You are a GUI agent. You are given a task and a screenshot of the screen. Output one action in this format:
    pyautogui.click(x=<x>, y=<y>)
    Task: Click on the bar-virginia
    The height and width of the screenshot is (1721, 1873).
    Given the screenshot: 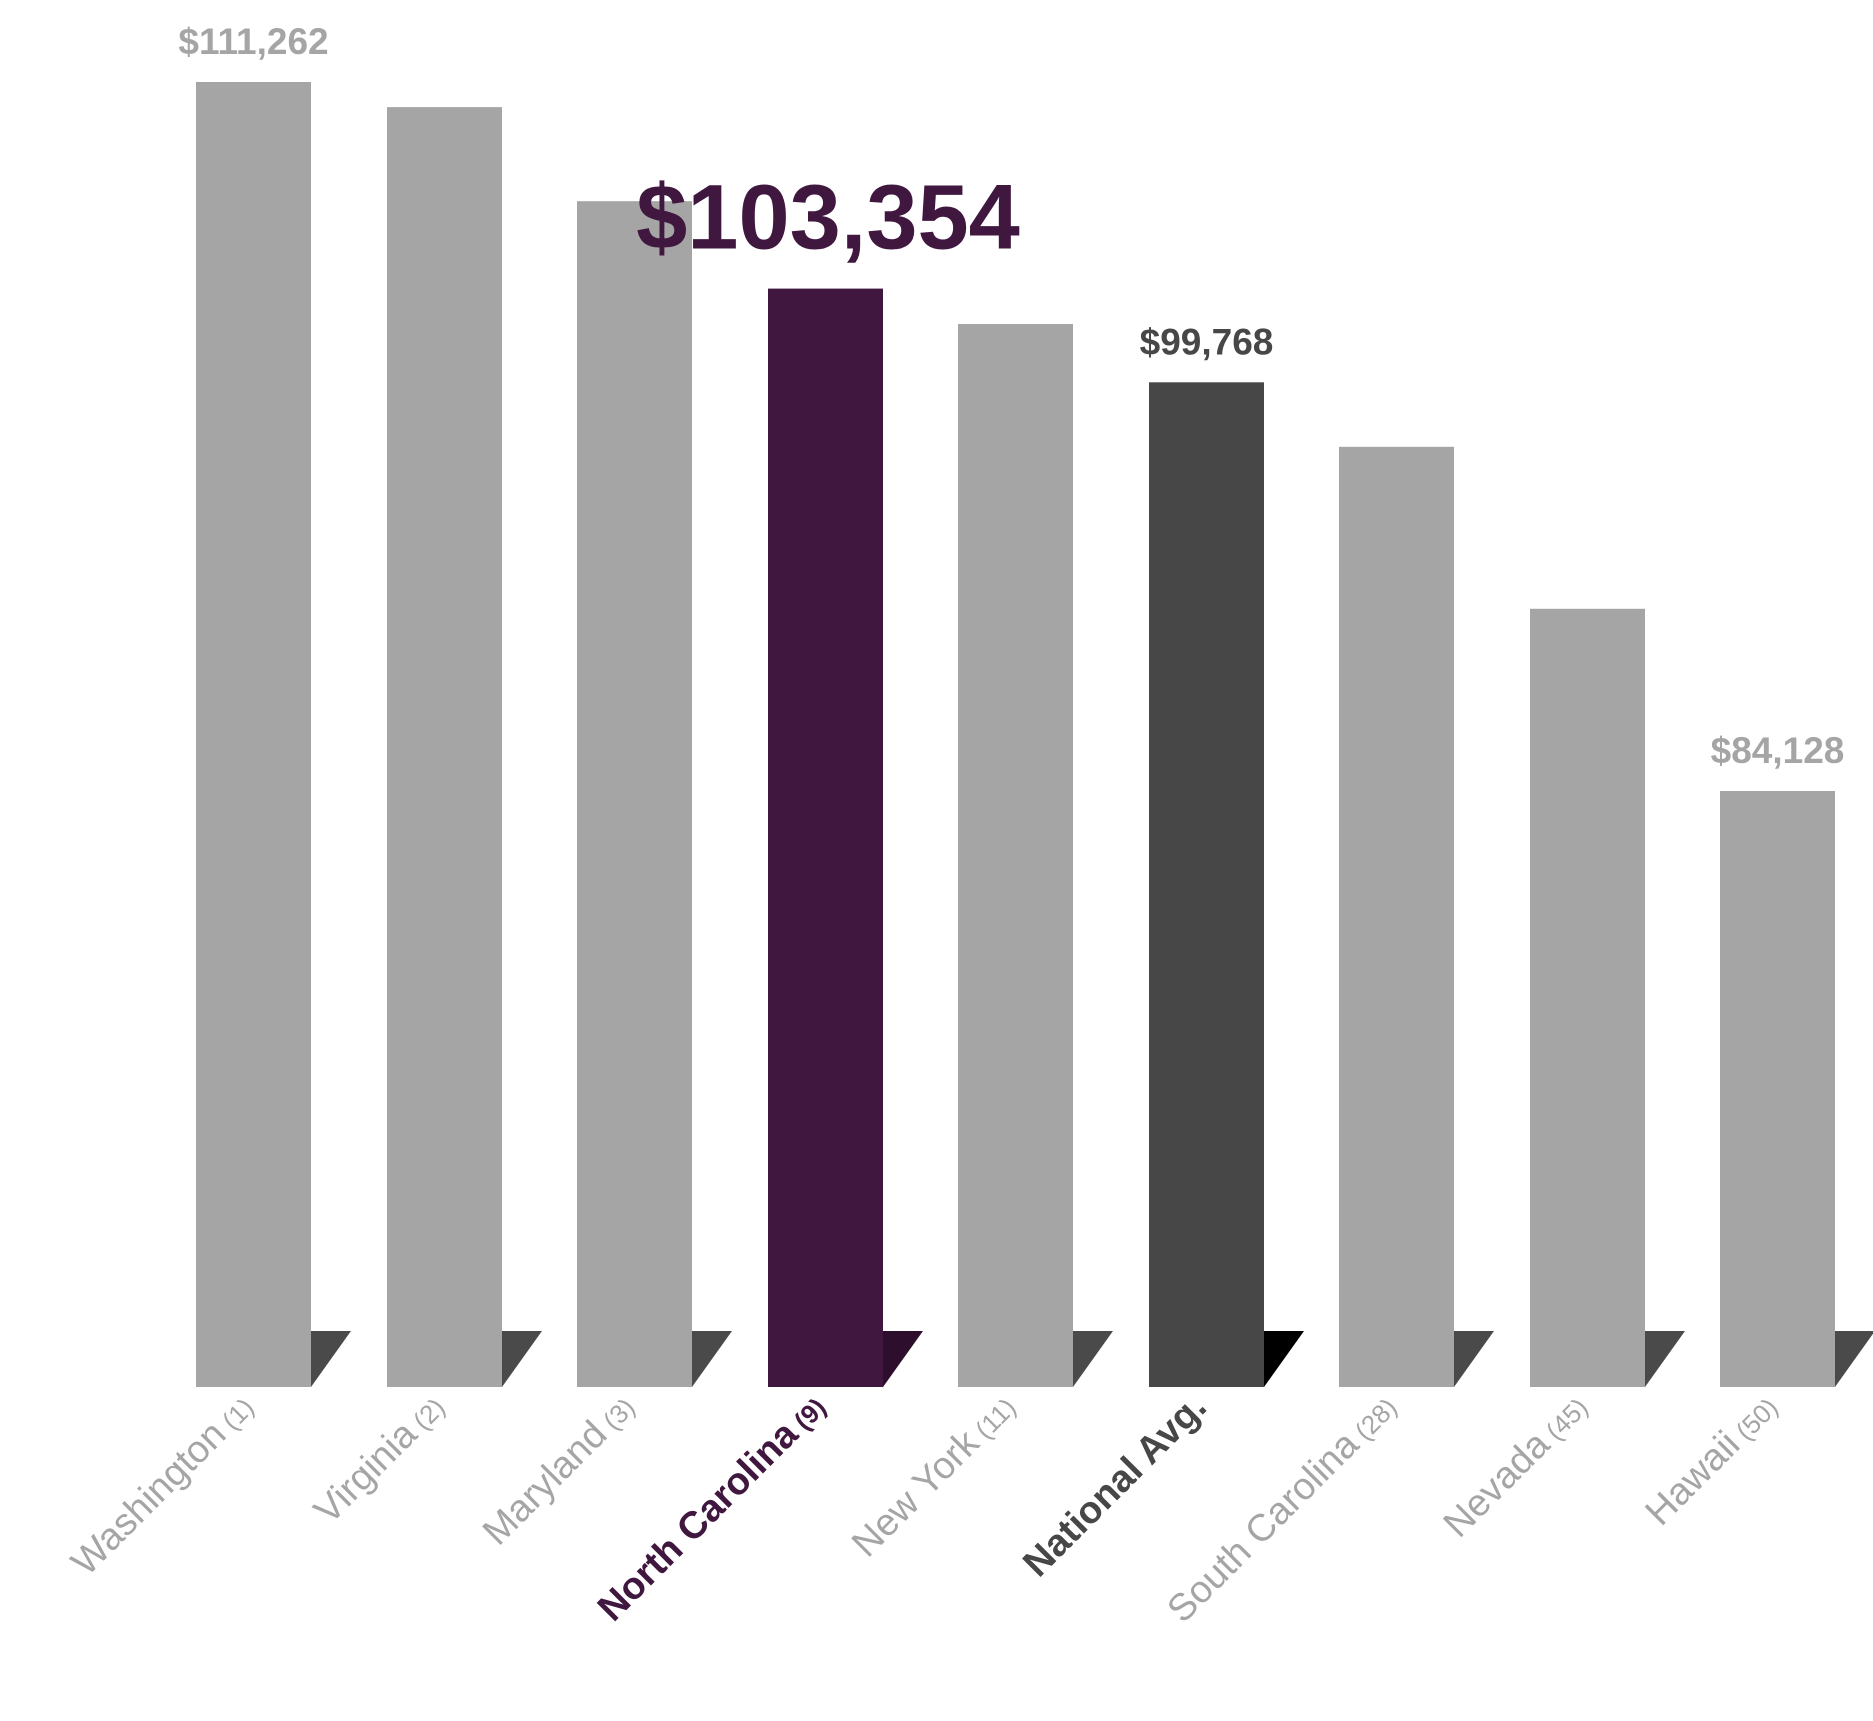 What is the action you would take?
    pyautogui.click(x=444, y=747)
    